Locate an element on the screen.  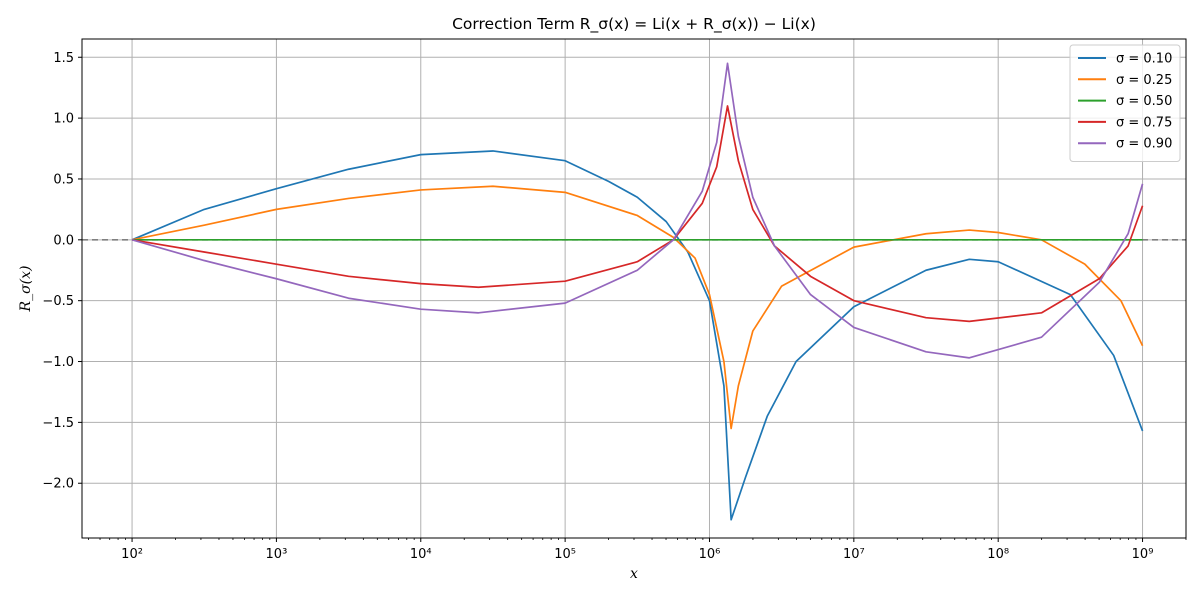
legend-label: σ = 0.10 is located at coordinates (1144, 59).